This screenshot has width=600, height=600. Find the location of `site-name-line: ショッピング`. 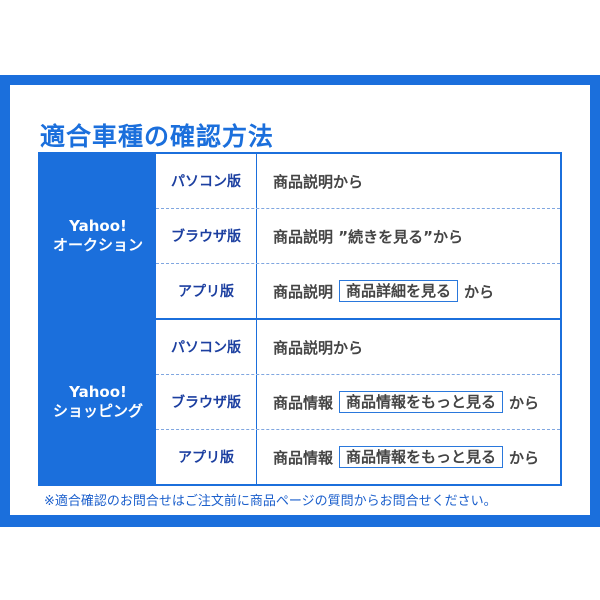

site-name-line: ショッピング is located at coordinates (97, 411).